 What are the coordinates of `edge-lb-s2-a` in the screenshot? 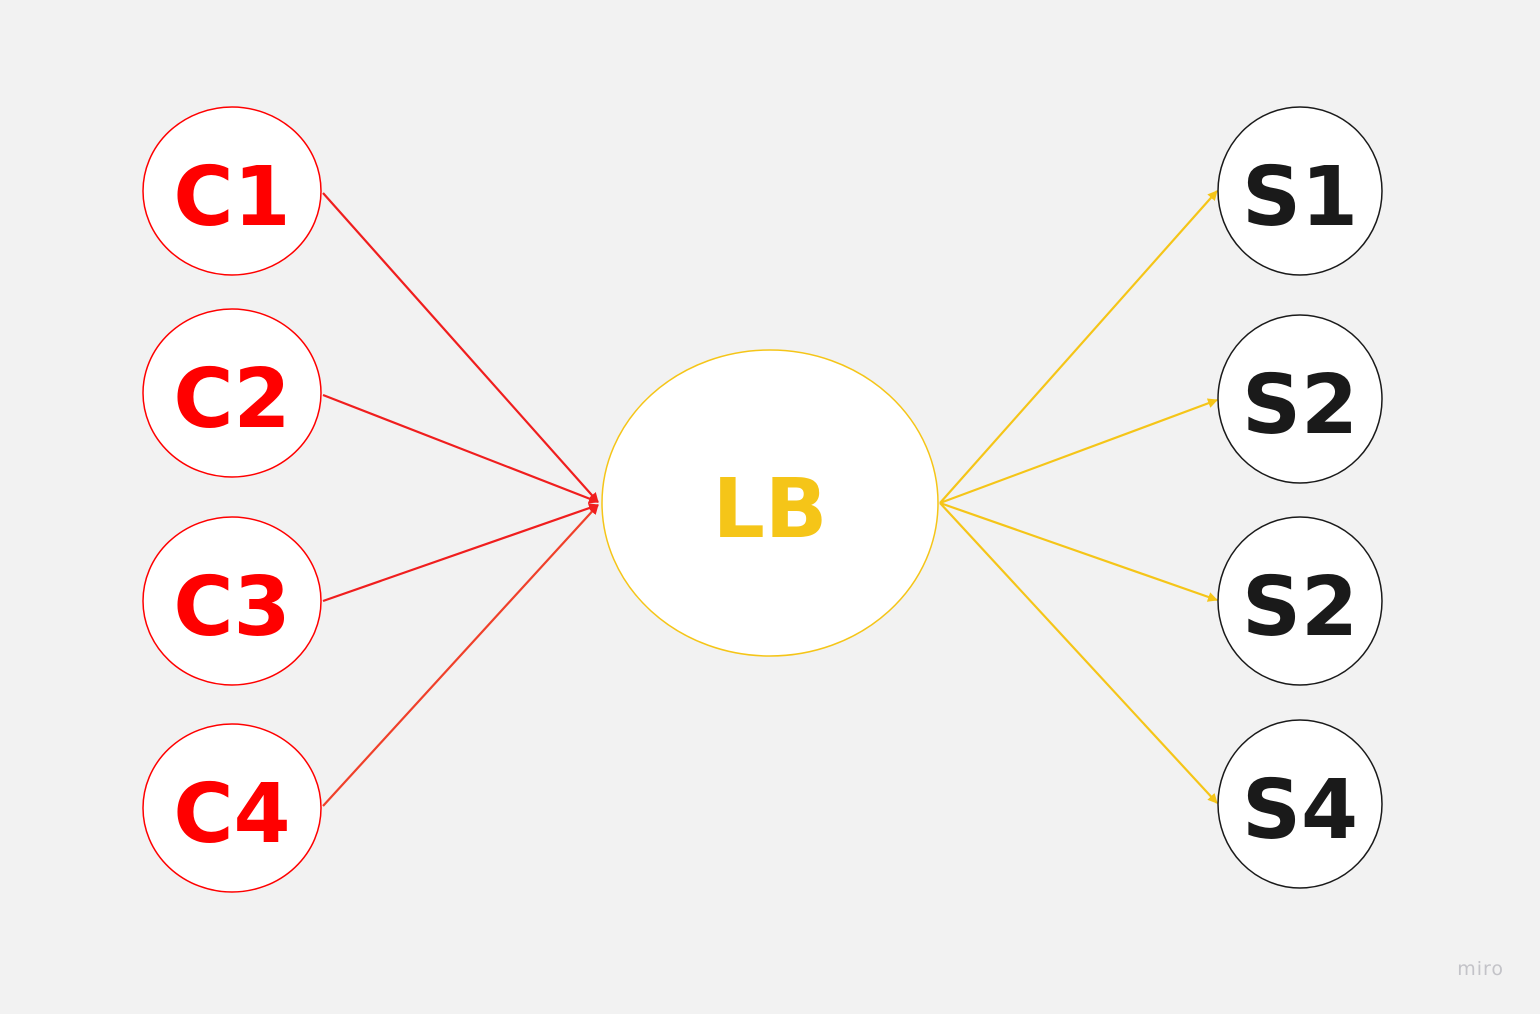 It's located at (1078, 451).